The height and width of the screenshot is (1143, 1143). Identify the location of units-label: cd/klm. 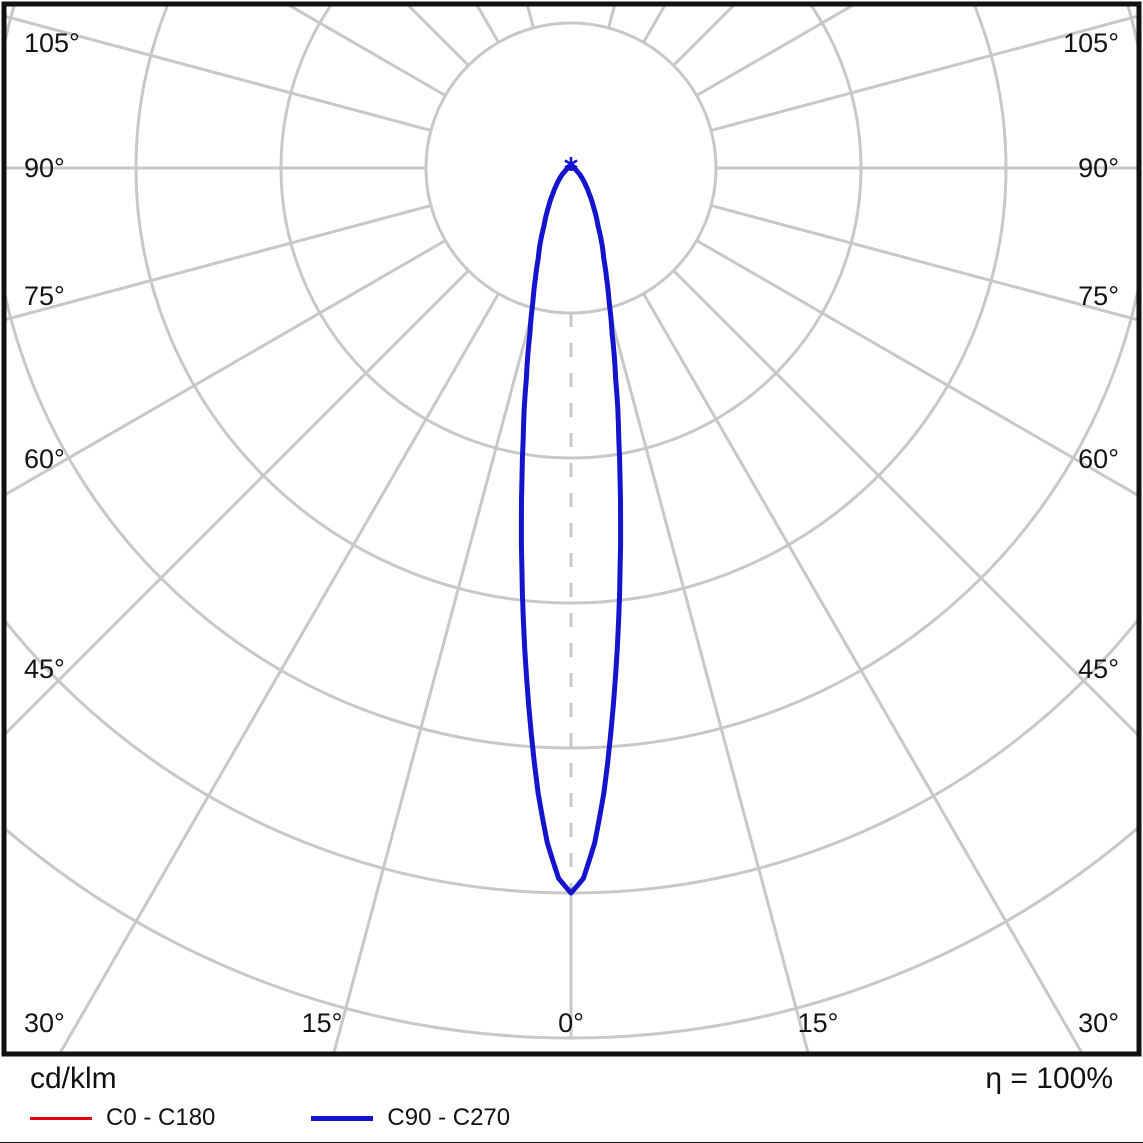
(73, 1078).